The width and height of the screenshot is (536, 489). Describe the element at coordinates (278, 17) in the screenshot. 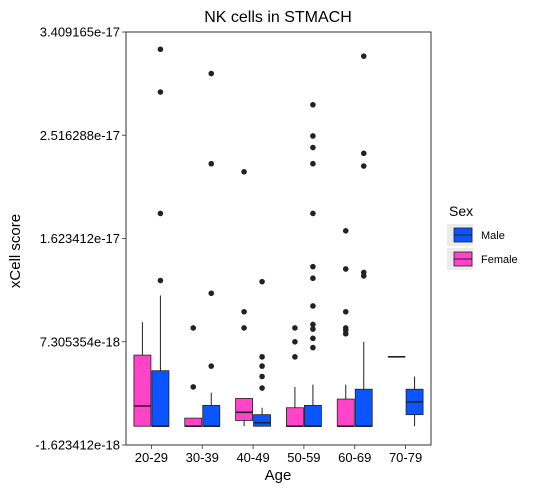

I see `chart-title: NK cells in STMACH` at that location.